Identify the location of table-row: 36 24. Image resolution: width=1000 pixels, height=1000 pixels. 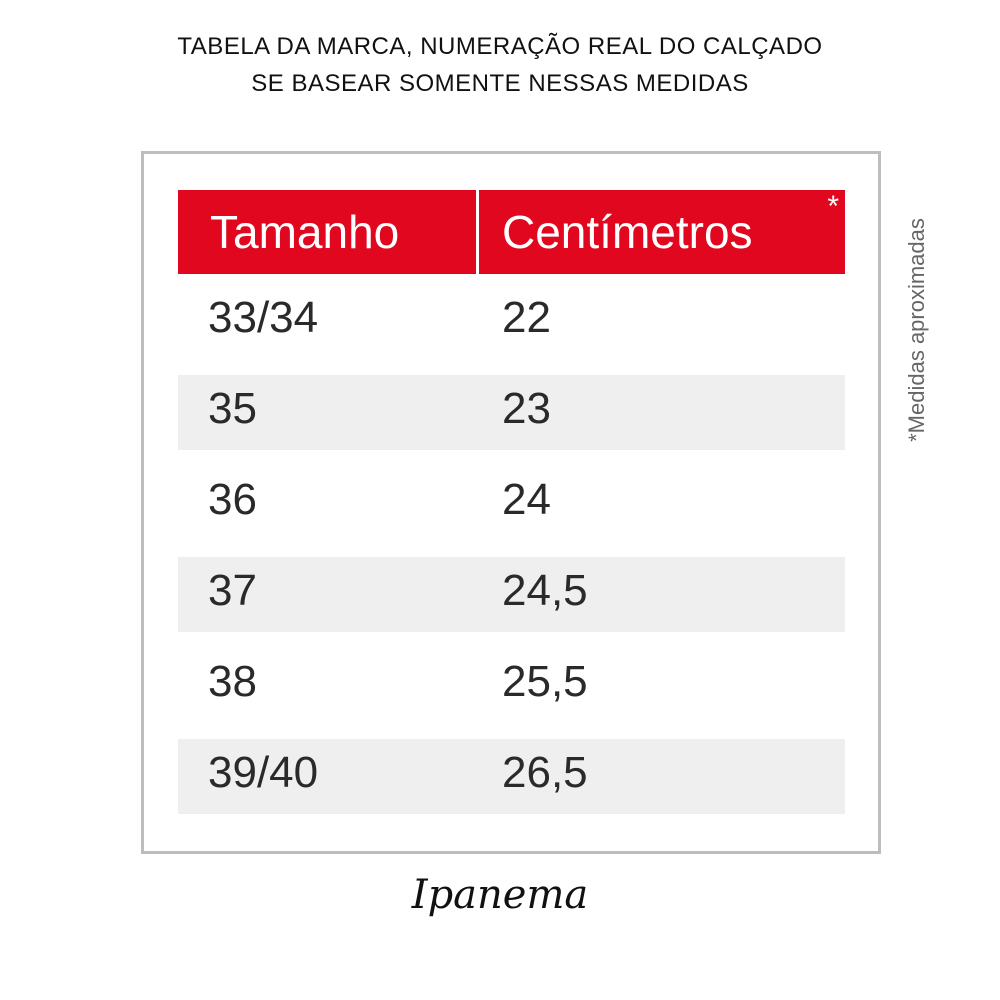
(511, 507).